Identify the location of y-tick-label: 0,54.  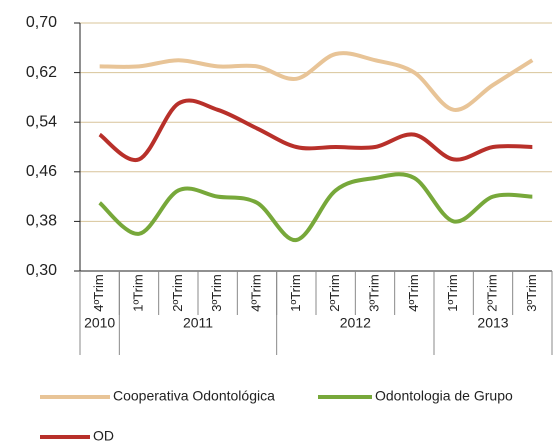
(41, 121).